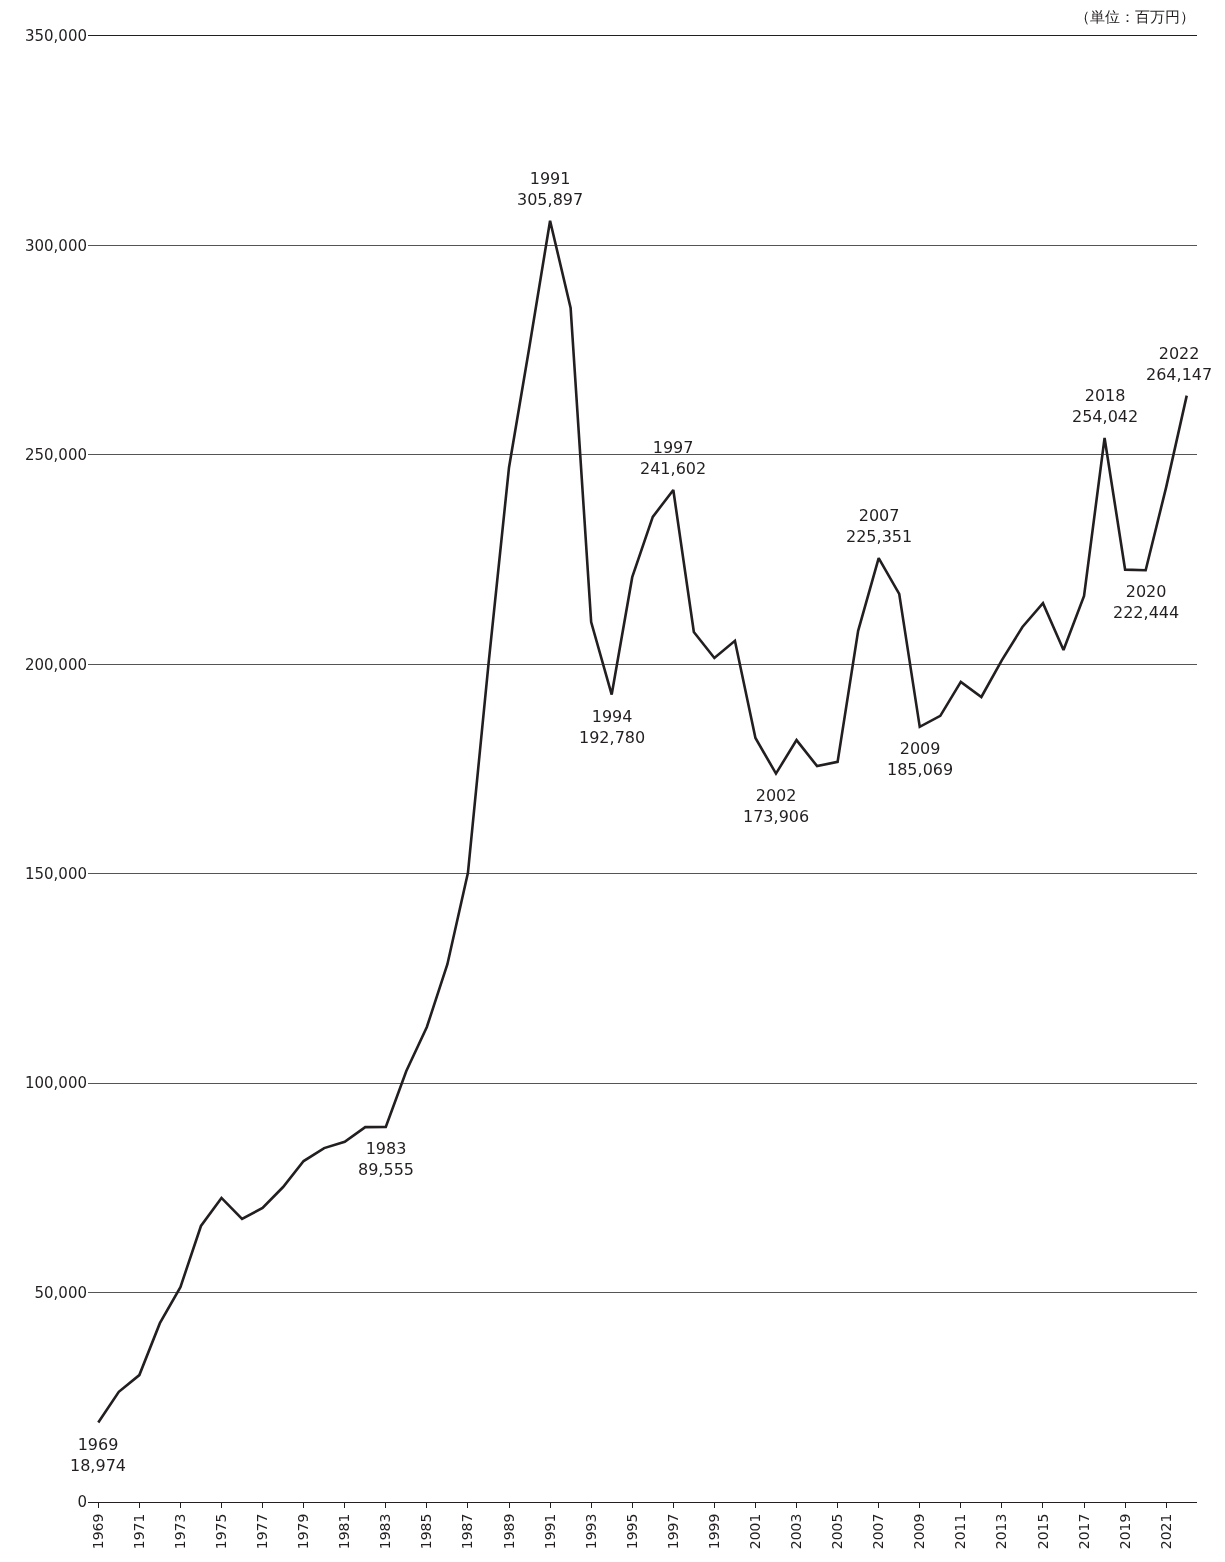 The height and width of the screenshot is (1562, 1225). Describe the element at coordinates (1179, 364) in the screenshot. I see `annotation: 2022 264,147` at that location.